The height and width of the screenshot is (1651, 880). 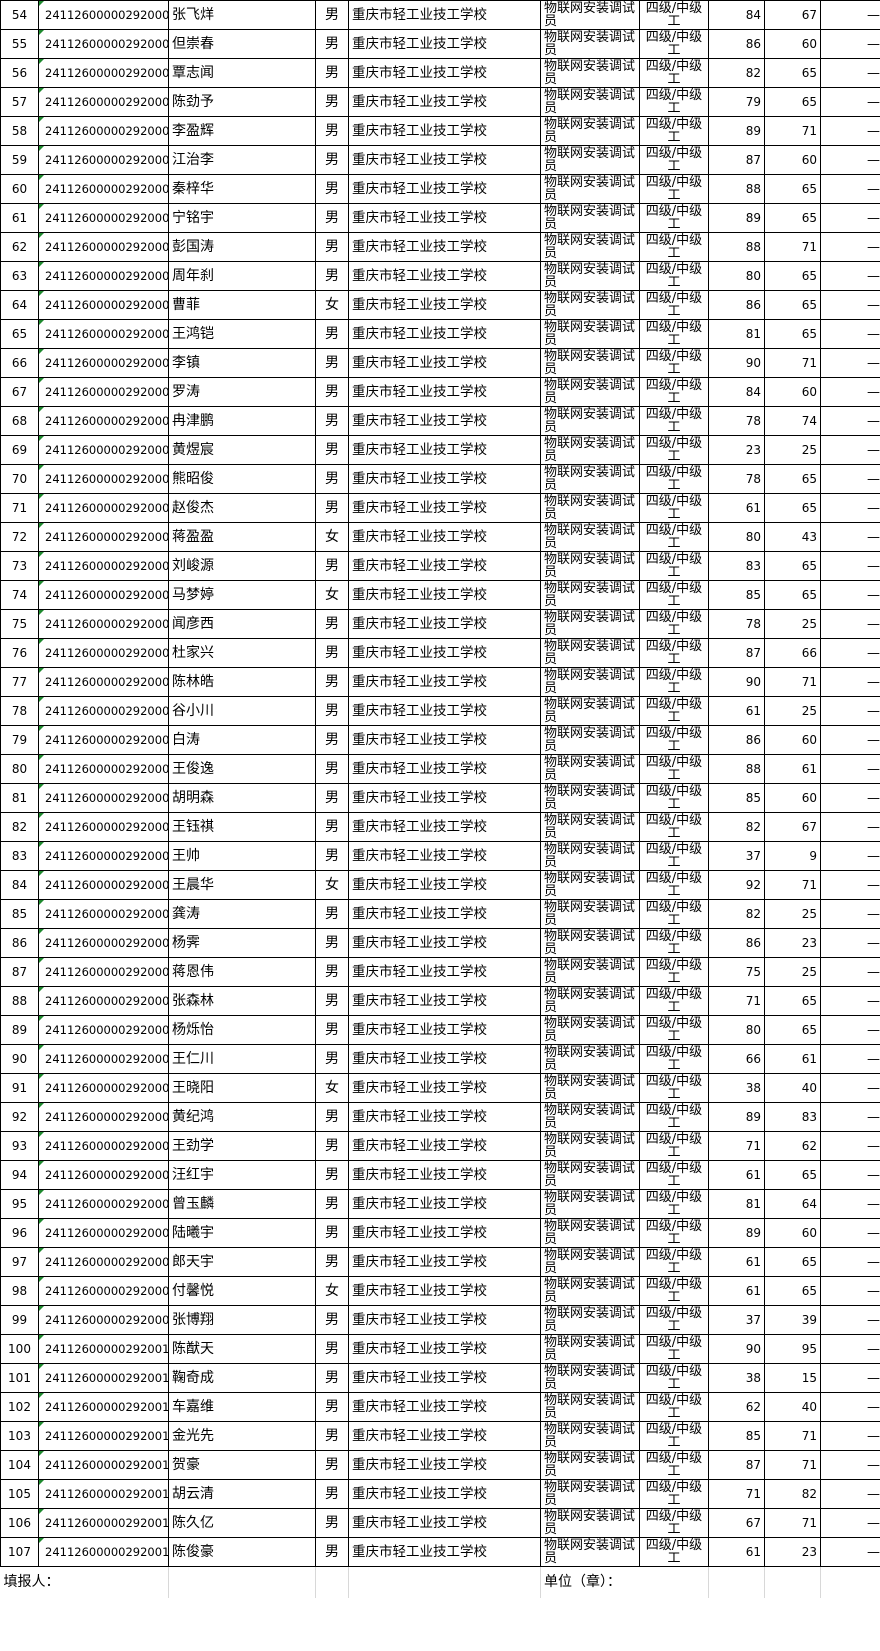 I want to click on student-name: 彭国涛, so click(x=242, y=247).